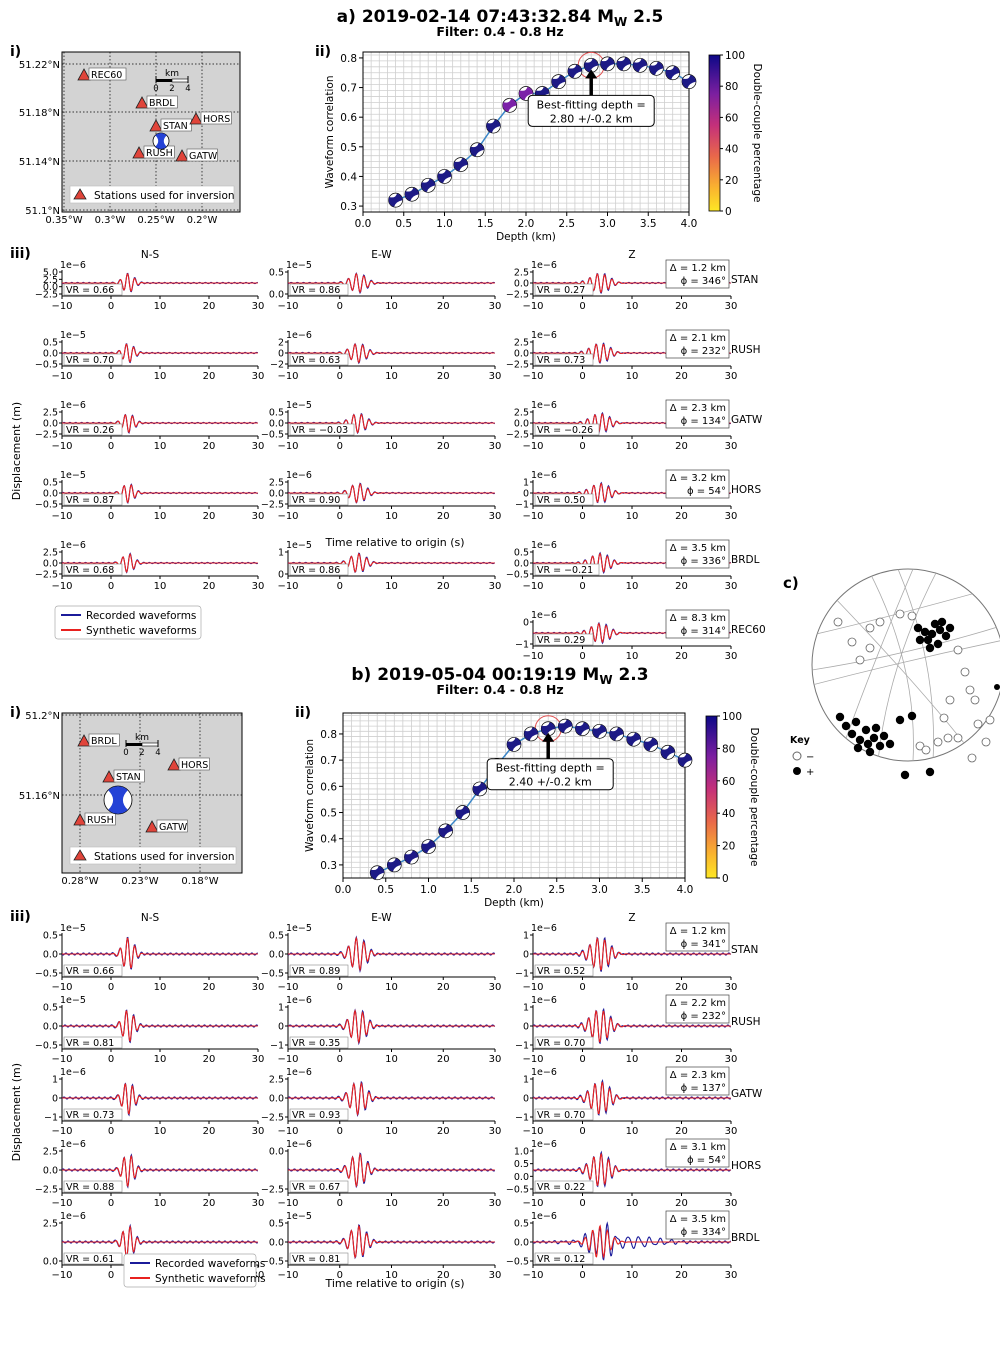 This screenshot has width=1000, height=1348. Describe the element at coordinates (591, 110) in the screenshot. I see `annotation-box` at that location.